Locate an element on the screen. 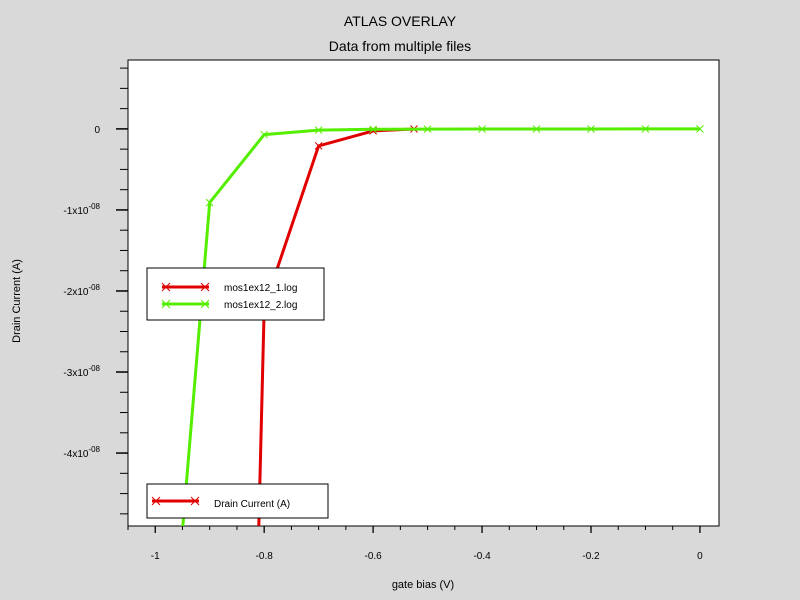 Image resolution: width=800 pixels, height=600 pixels. legend-drain-current: Drain Current (A) is located at coordinates (237, 501).